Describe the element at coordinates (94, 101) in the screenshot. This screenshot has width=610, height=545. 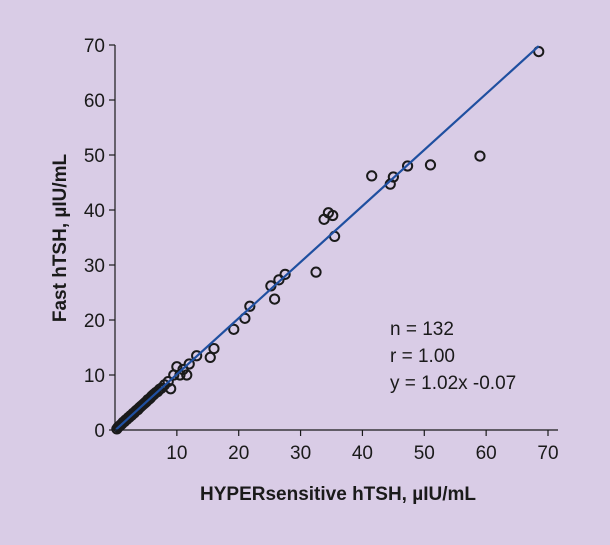
I see `y-tick-label: 60` at that location.